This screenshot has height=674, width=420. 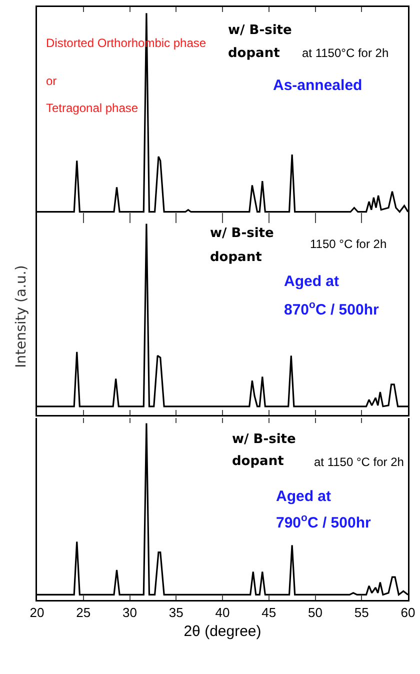 I want to click on x-tick-label: 35, so click(x=176, y=612).